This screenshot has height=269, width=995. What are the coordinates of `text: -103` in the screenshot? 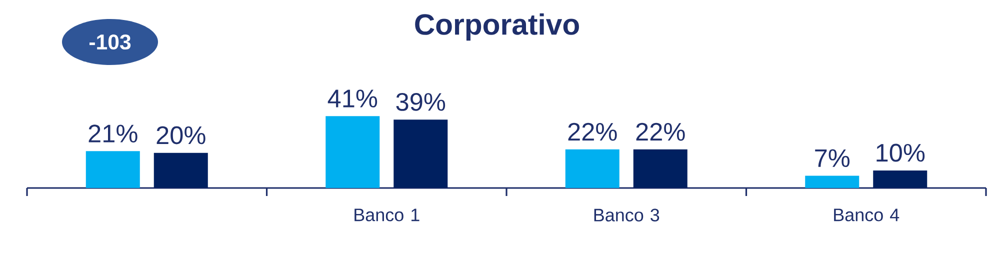 It's located at (110, 42).